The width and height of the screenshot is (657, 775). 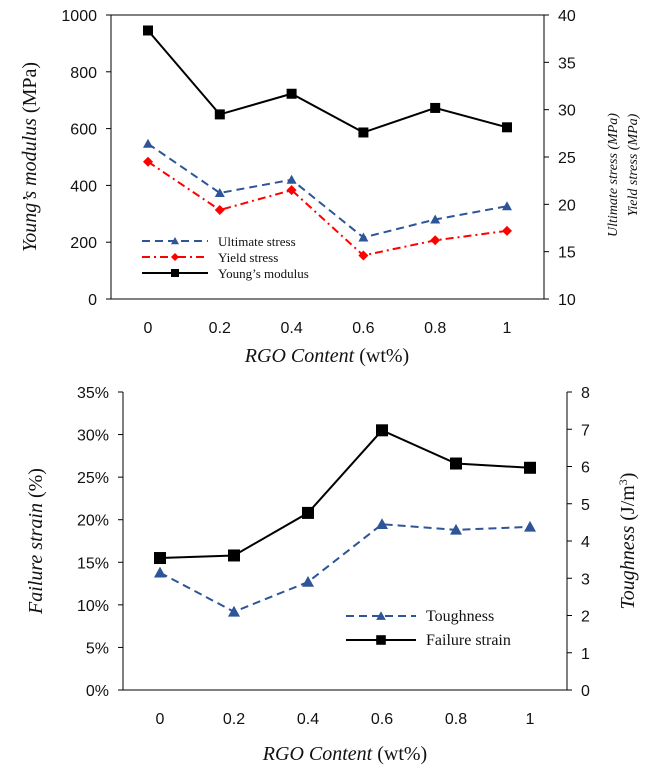 What do you see at coordinates (83, 73) in the screenshot?
I see `left-tick-label: 800` at bounding box center [83, 73].